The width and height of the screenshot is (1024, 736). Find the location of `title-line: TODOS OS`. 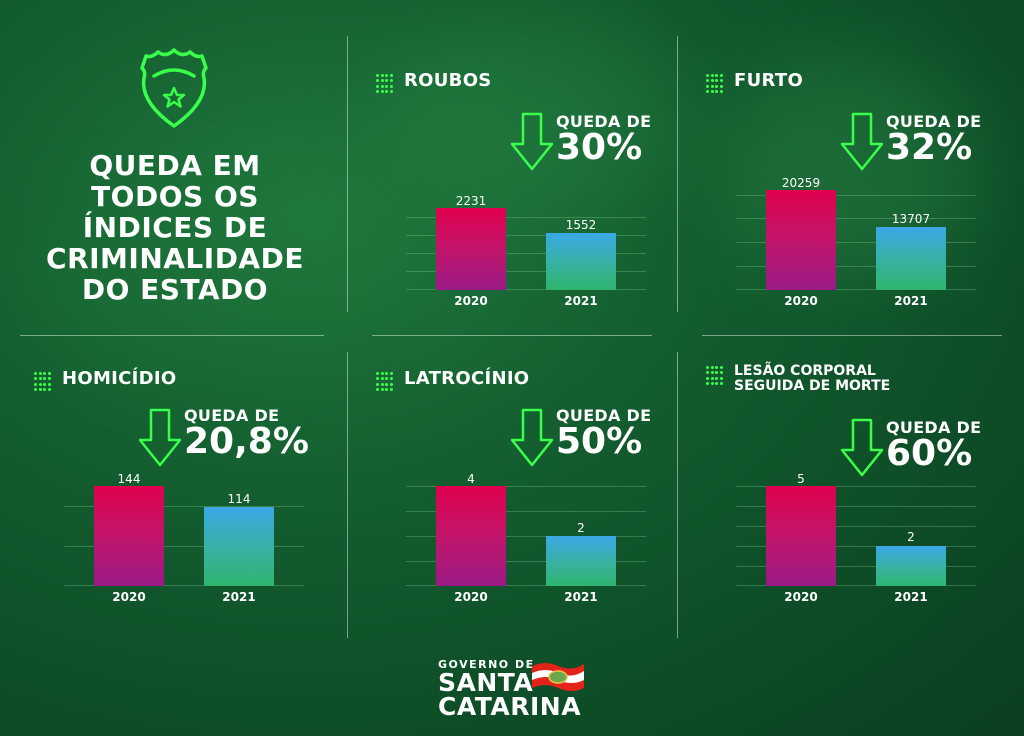

title-line: TODOS OS is located at coordinates (175, 196).